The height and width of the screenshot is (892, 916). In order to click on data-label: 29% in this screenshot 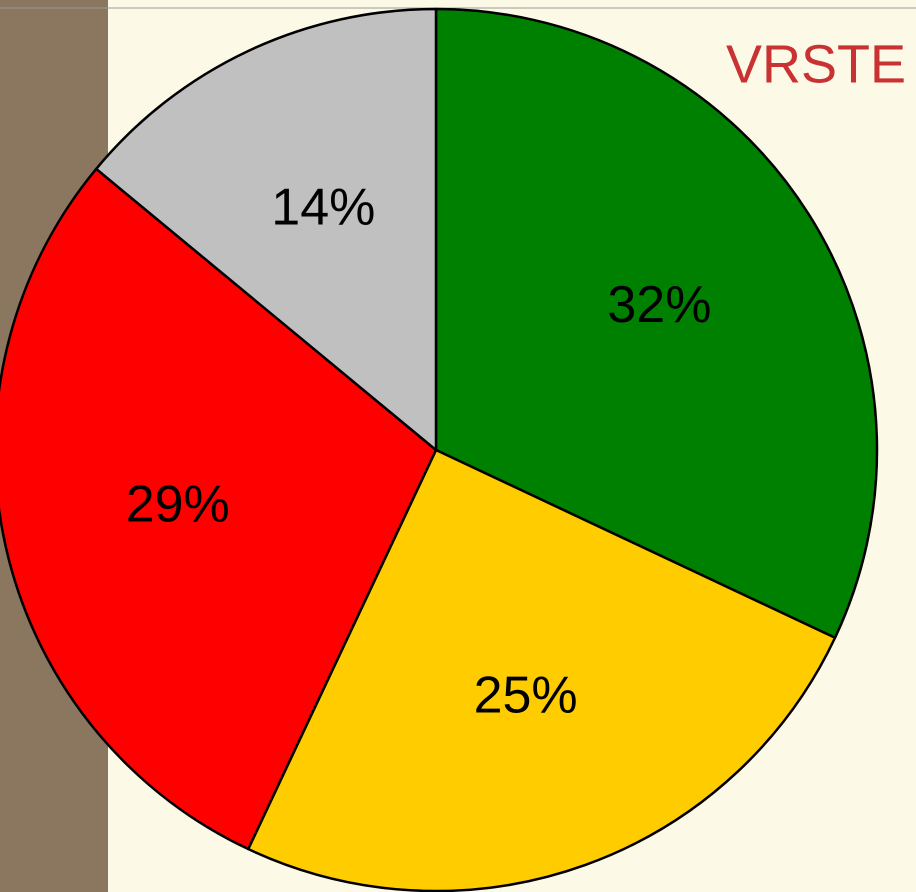, I will do `click(178, 504)`.